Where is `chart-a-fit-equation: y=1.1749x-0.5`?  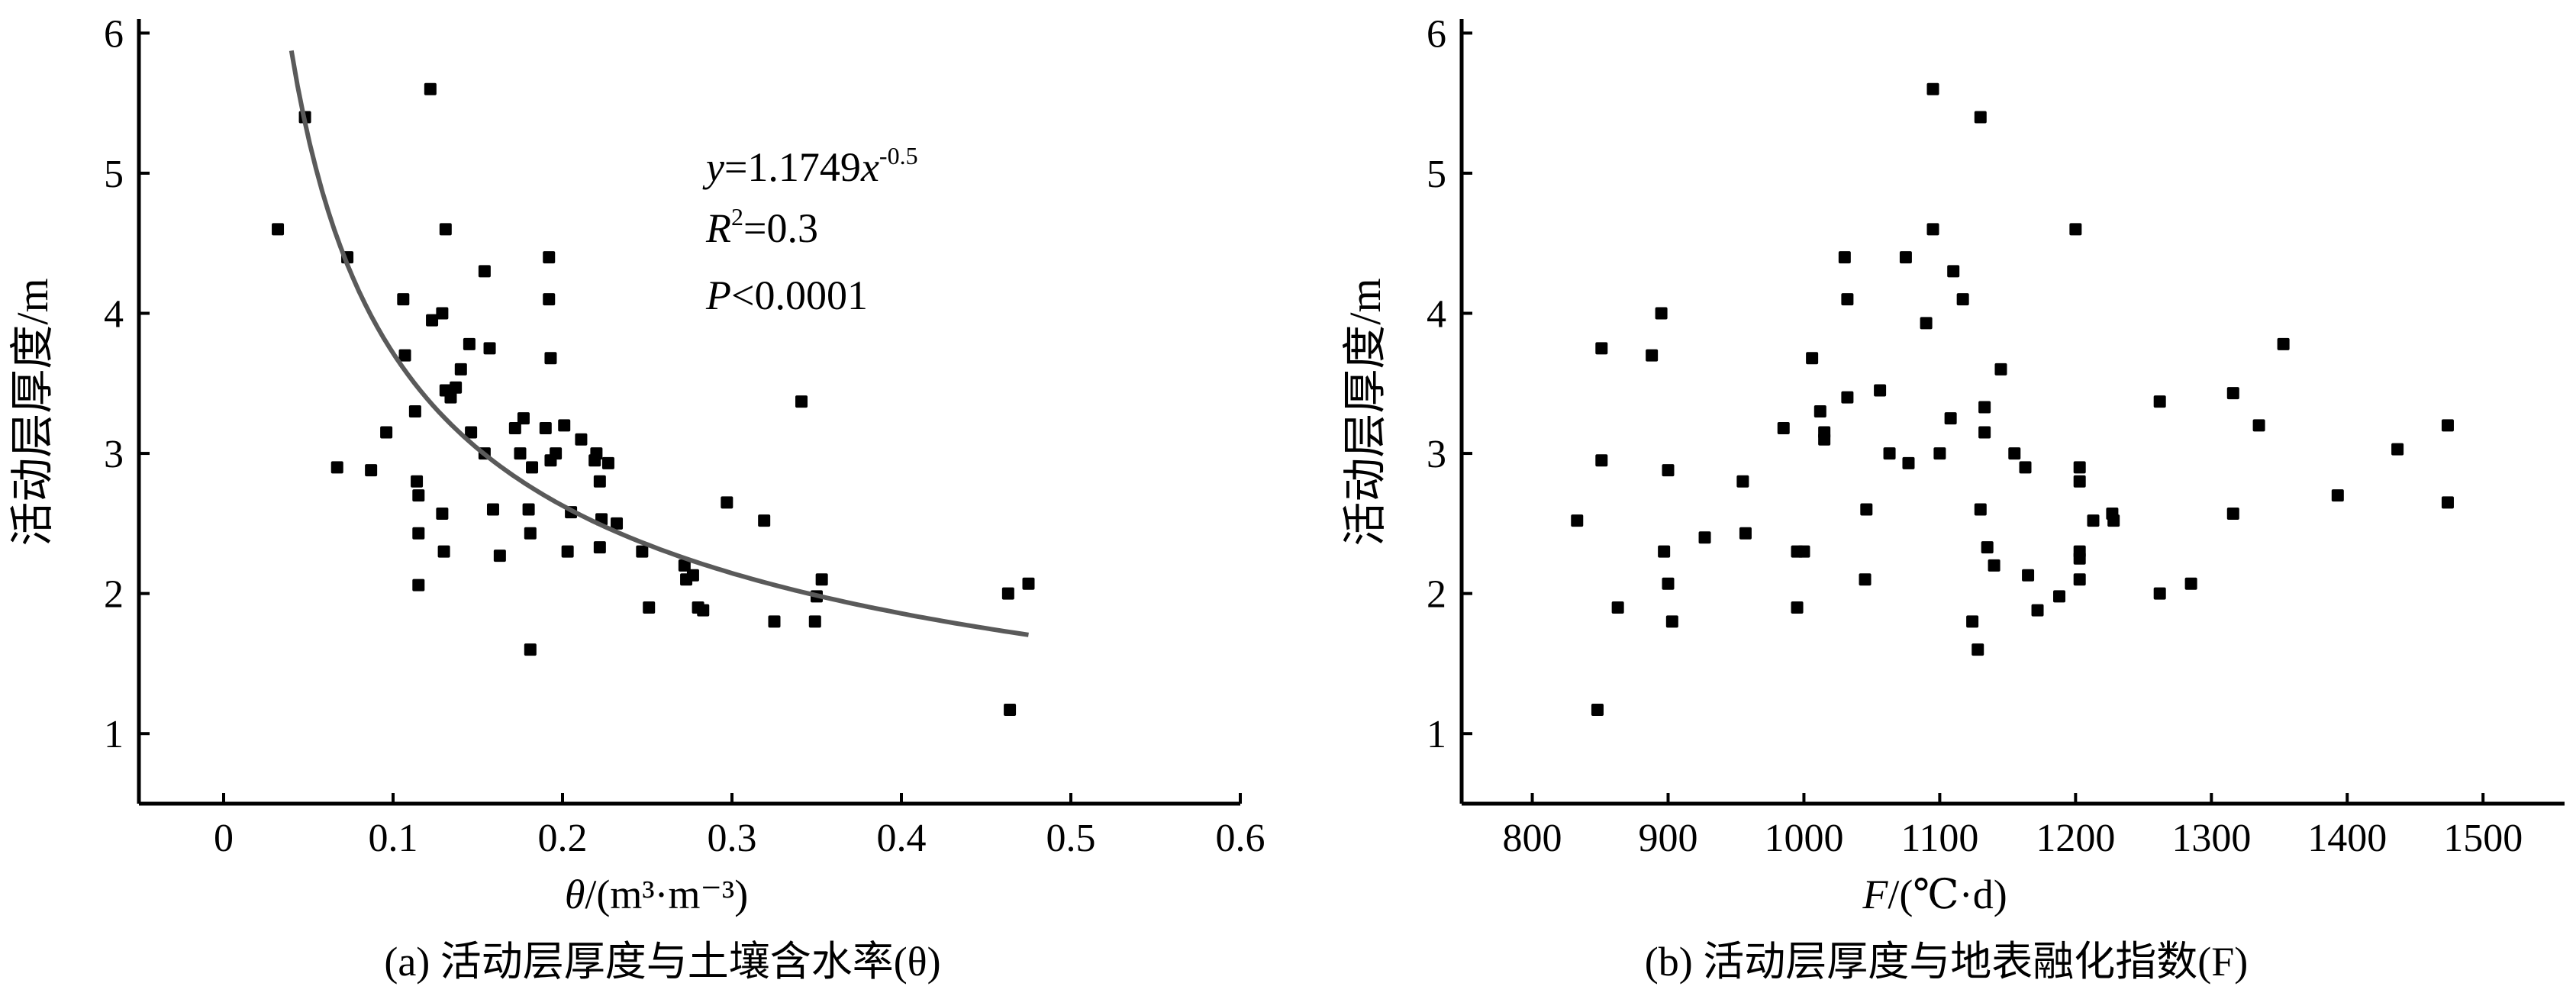
chart-a-fit-equation: y=1.1749x-0.5 is located at coordinates (810, 166).